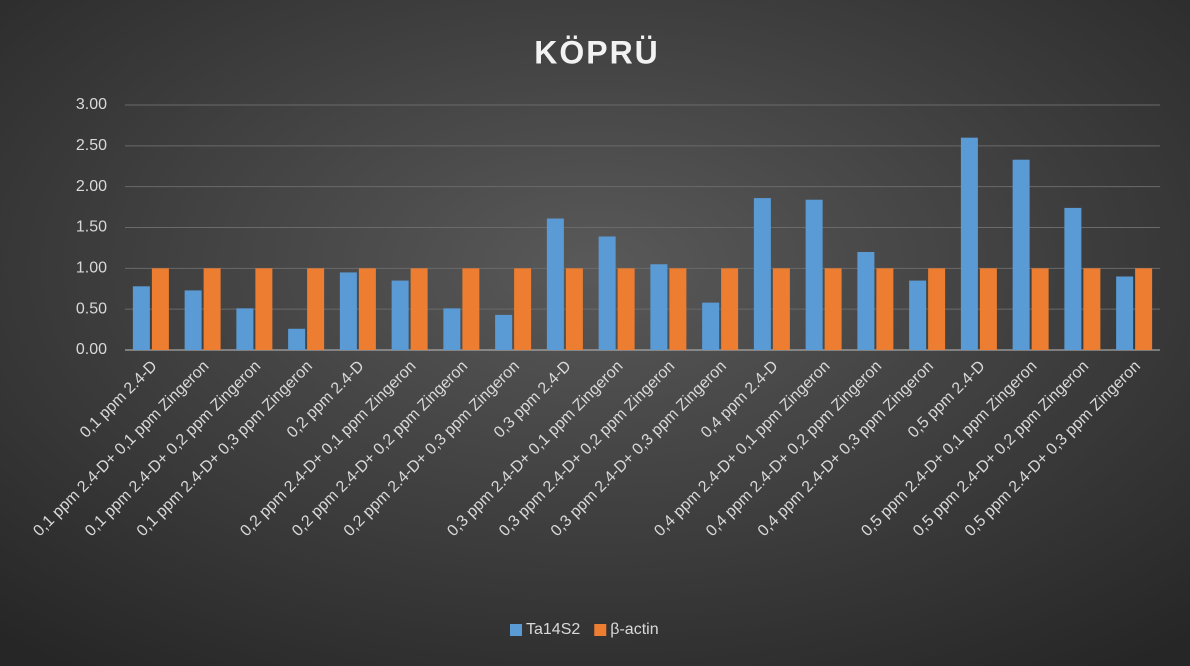 The image size is (1190, 666). I want to click on y-tick-label: 2.00, so click(91, 186).